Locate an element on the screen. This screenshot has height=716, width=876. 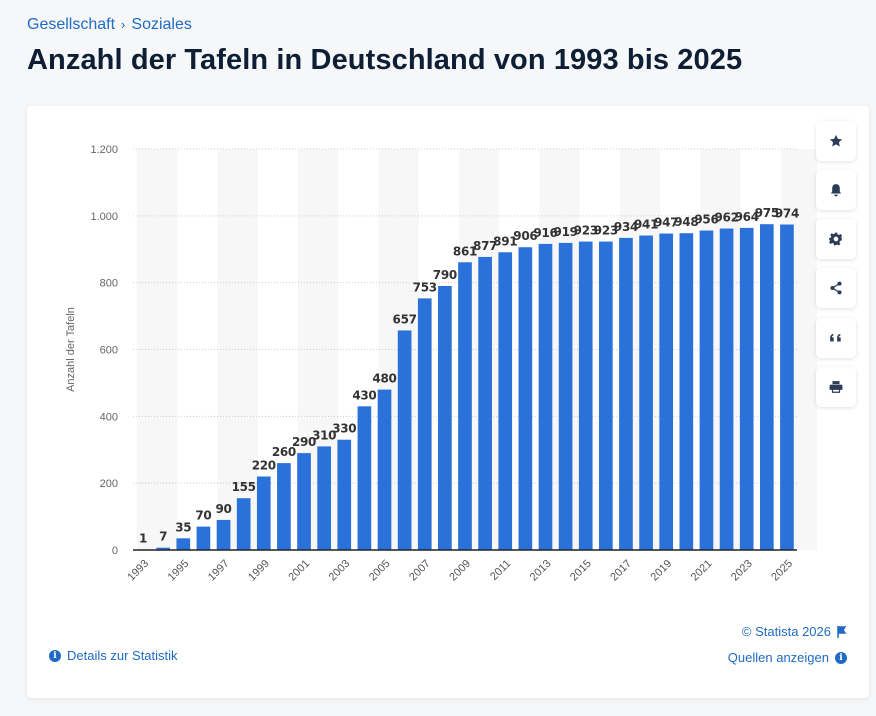
data-label: 70 is located at coordinates (203, 516).